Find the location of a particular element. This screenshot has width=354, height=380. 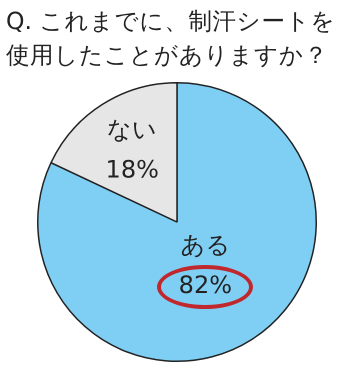

slice-label: ない is located at coordinates (132, 130).